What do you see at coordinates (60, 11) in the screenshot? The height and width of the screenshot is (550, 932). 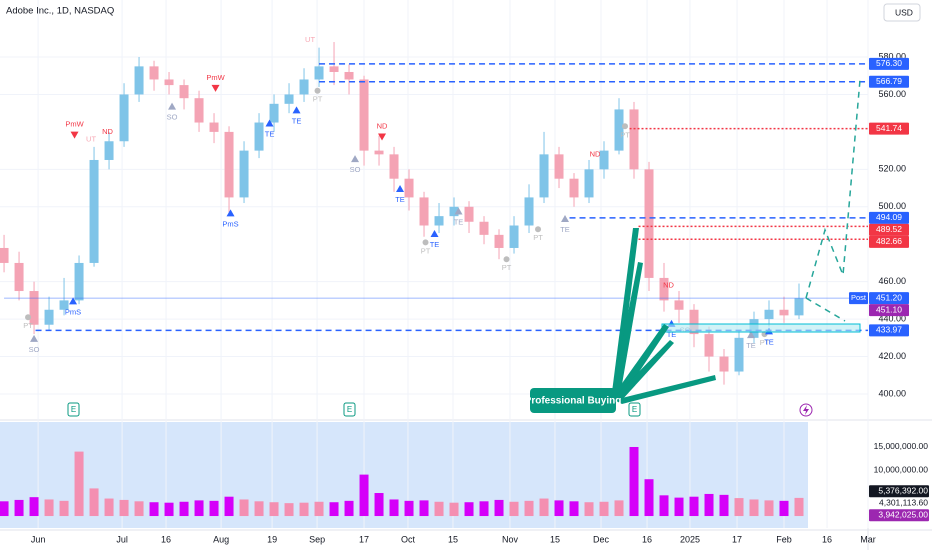 I see `chart-title: Adobe Inc., 1D, NASDAQ` at bounding box center [60, 11].